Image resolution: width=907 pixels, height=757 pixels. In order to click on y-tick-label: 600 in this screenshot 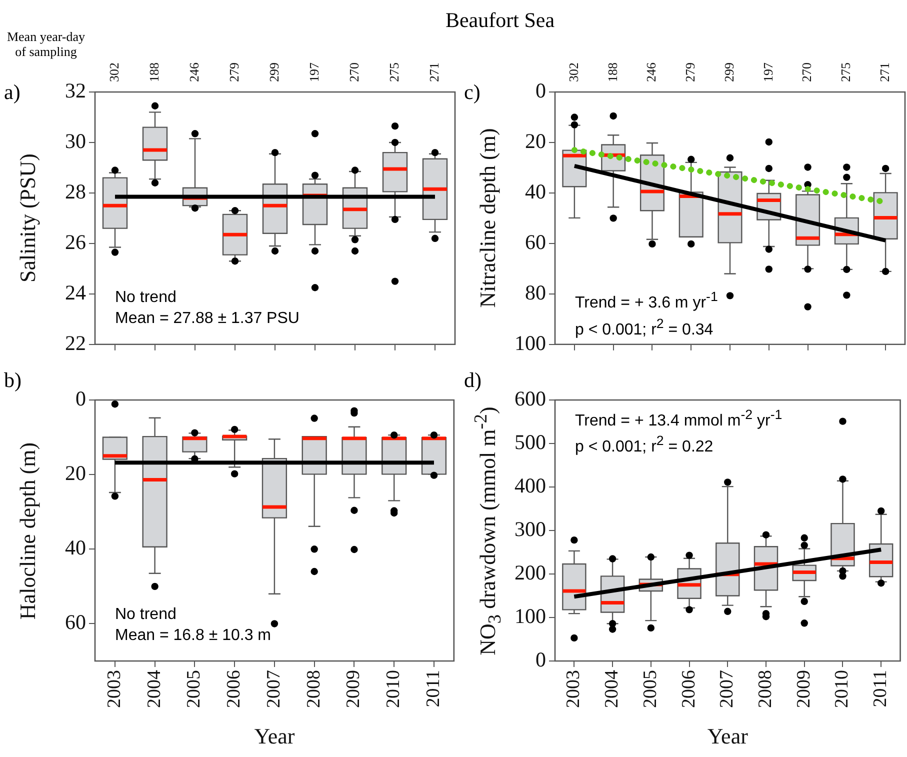, I will do `click(530, 398)`.